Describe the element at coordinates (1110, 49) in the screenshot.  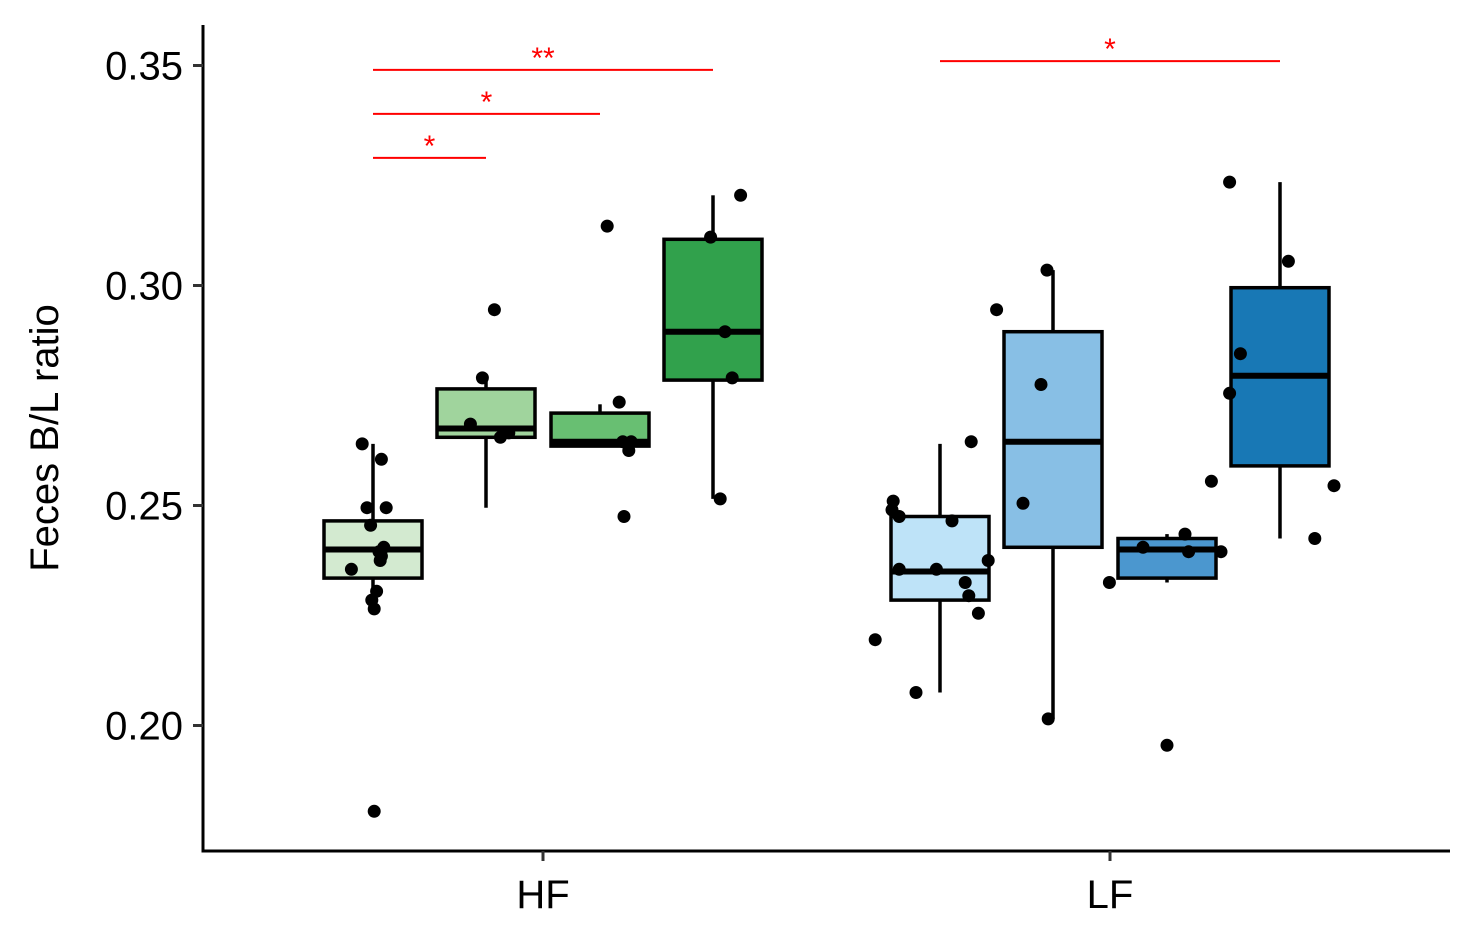
I see `significance-label-4: *` at that location.